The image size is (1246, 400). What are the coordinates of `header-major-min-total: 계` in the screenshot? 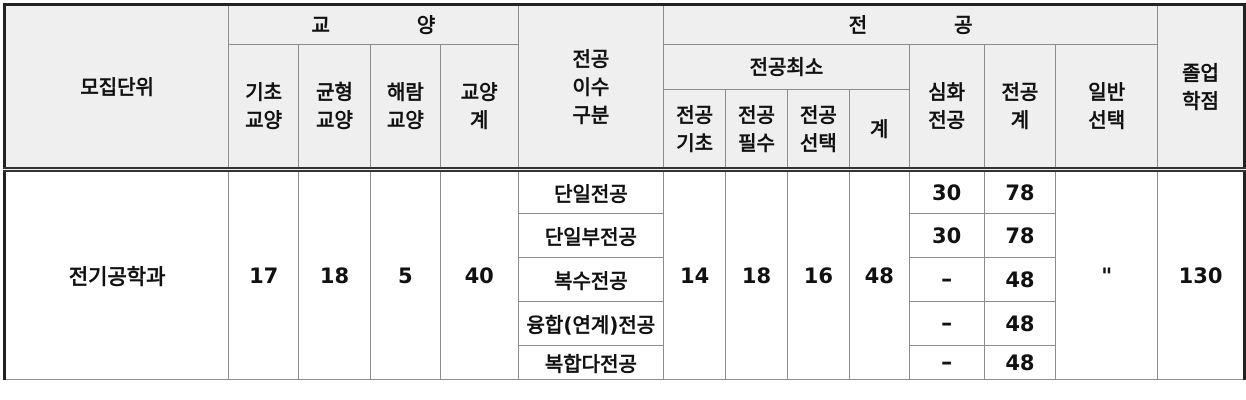 It's located at (879, 130).